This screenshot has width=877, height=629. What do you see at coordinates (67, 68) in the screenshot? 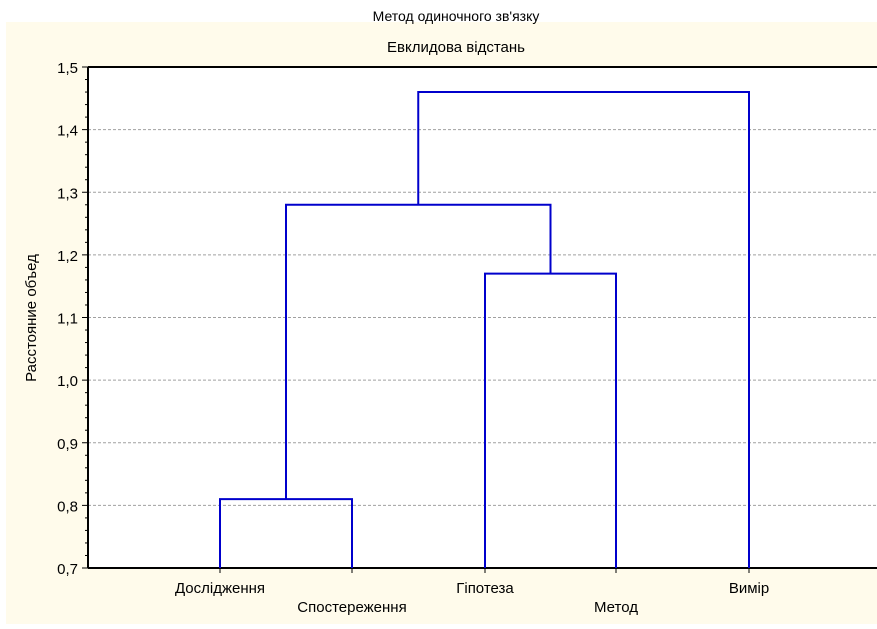
I see `y-tick-label: 1,5` at bounding box center [67, 68].